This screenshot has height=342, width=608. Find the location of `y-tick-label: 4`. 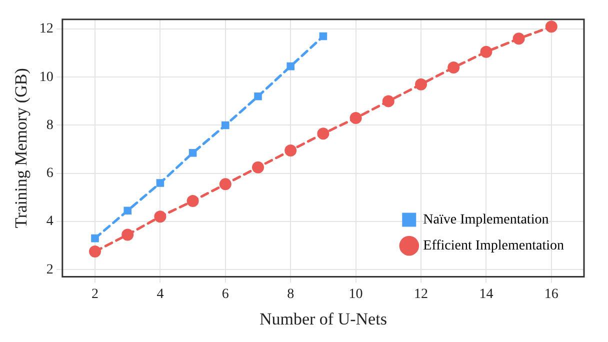

y-tick-label: 4 is located at coordinates (50, 222).